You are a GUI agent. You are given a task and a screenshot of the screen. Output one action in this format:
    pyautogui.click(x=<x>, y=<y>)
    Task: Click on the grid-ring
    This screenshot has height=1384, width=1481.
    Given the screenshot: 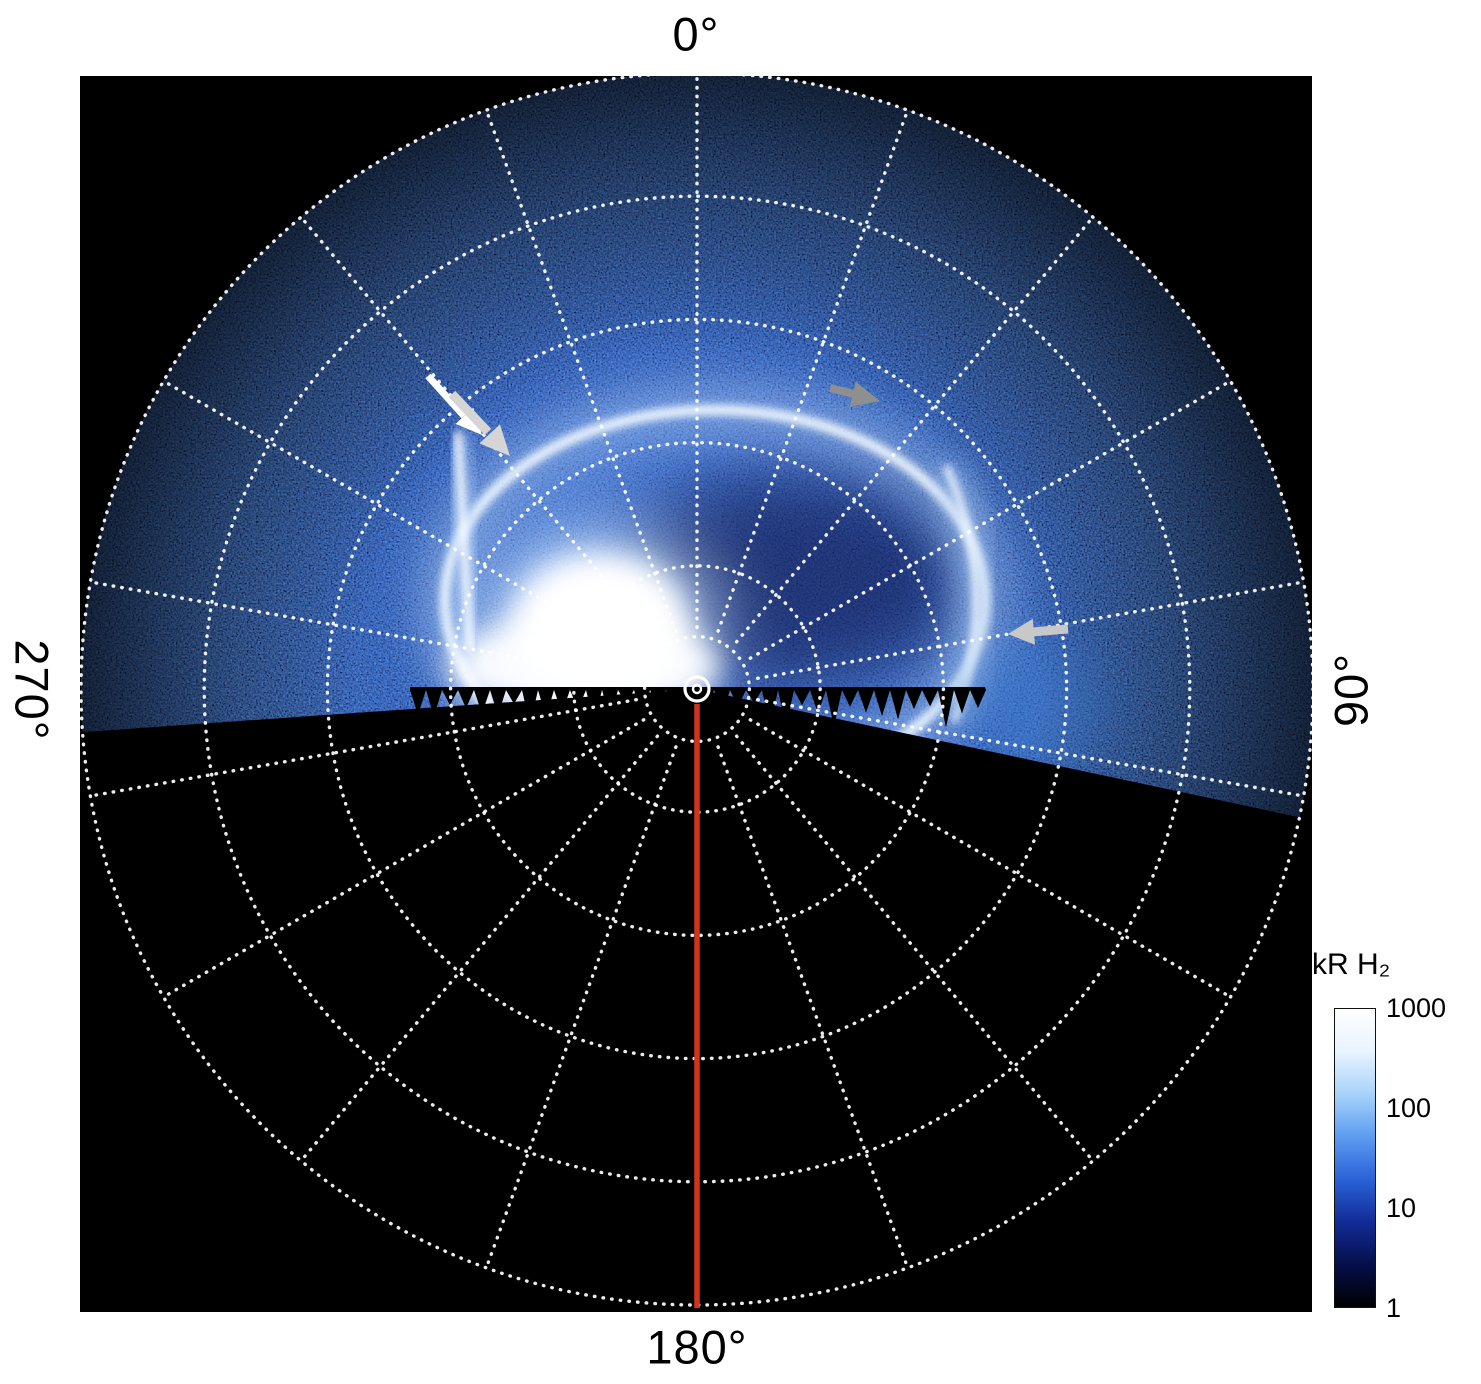 What is the action you would take?
    pyautogui.click(x=697, y=689)
    